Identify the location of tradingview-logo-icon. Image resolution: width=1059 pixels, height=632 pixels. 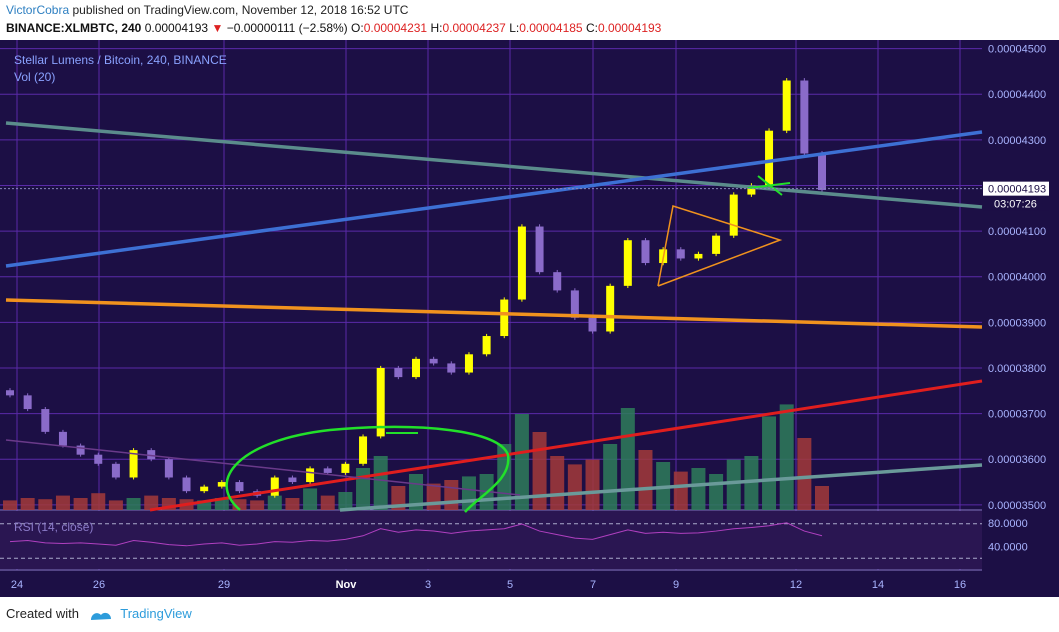
(100, 616).